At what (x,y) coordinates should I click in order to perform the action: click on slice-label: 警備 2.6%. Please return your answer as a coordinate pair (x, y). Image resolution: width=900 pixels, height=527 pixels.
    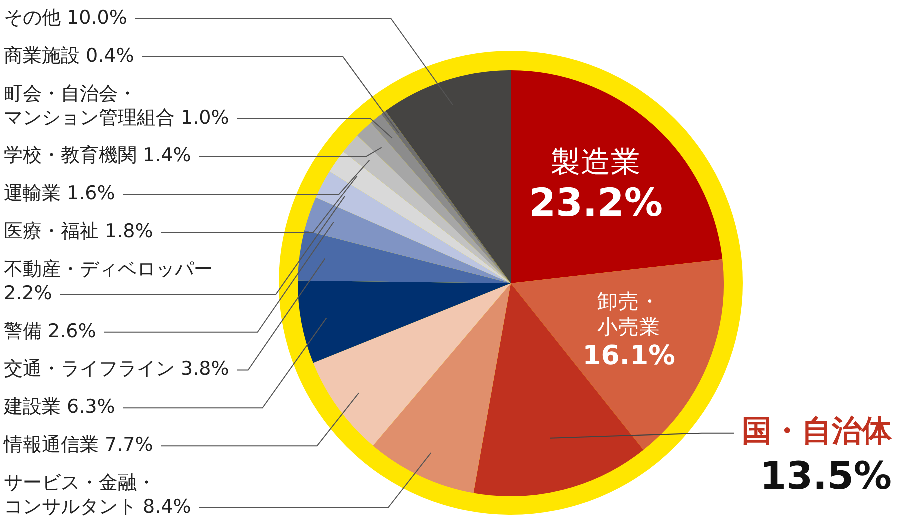
    Looking at the image, I should click on (50, 331).